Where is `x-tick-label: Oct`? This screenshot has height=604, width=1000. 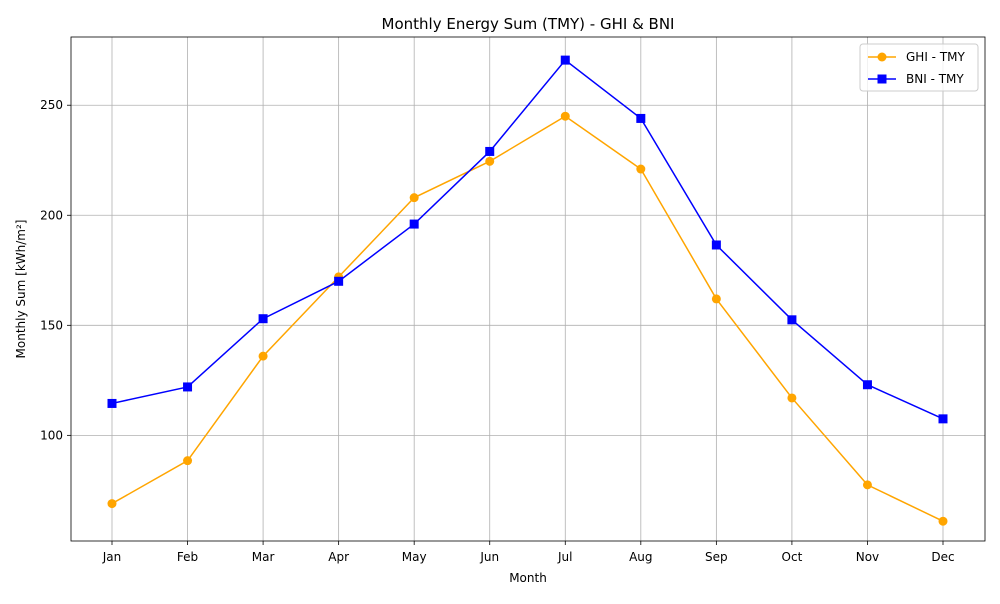 x-tick-label: Oct is located at coordinates (792, 557).